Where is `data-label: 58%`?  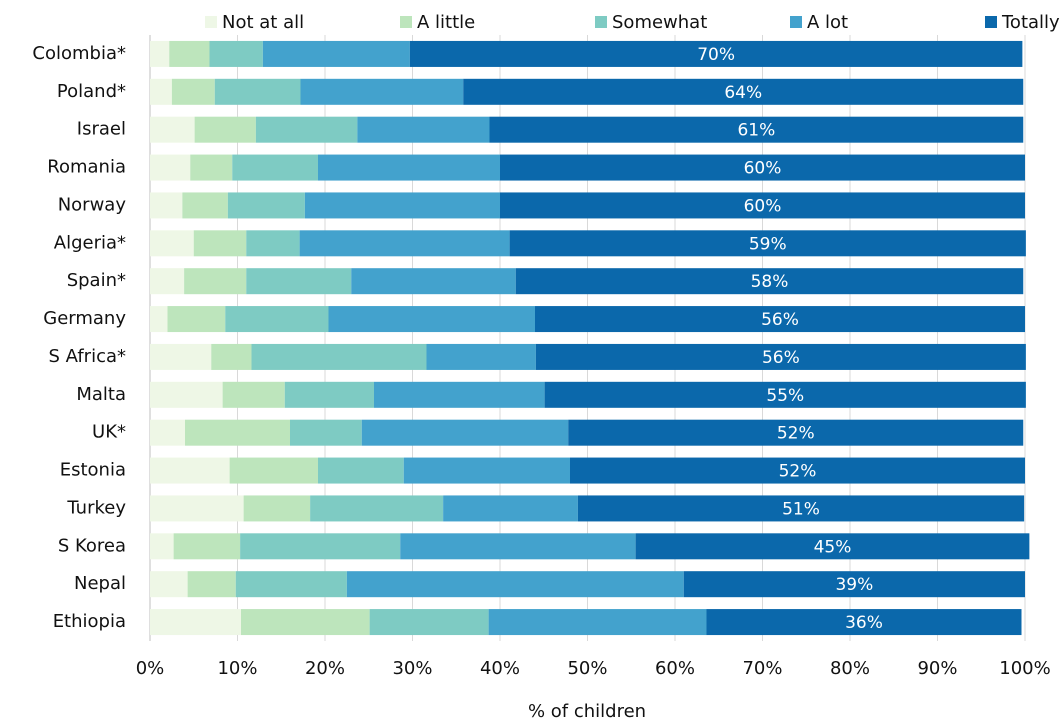 data-label: 58% is located at coordinates (770, 282).